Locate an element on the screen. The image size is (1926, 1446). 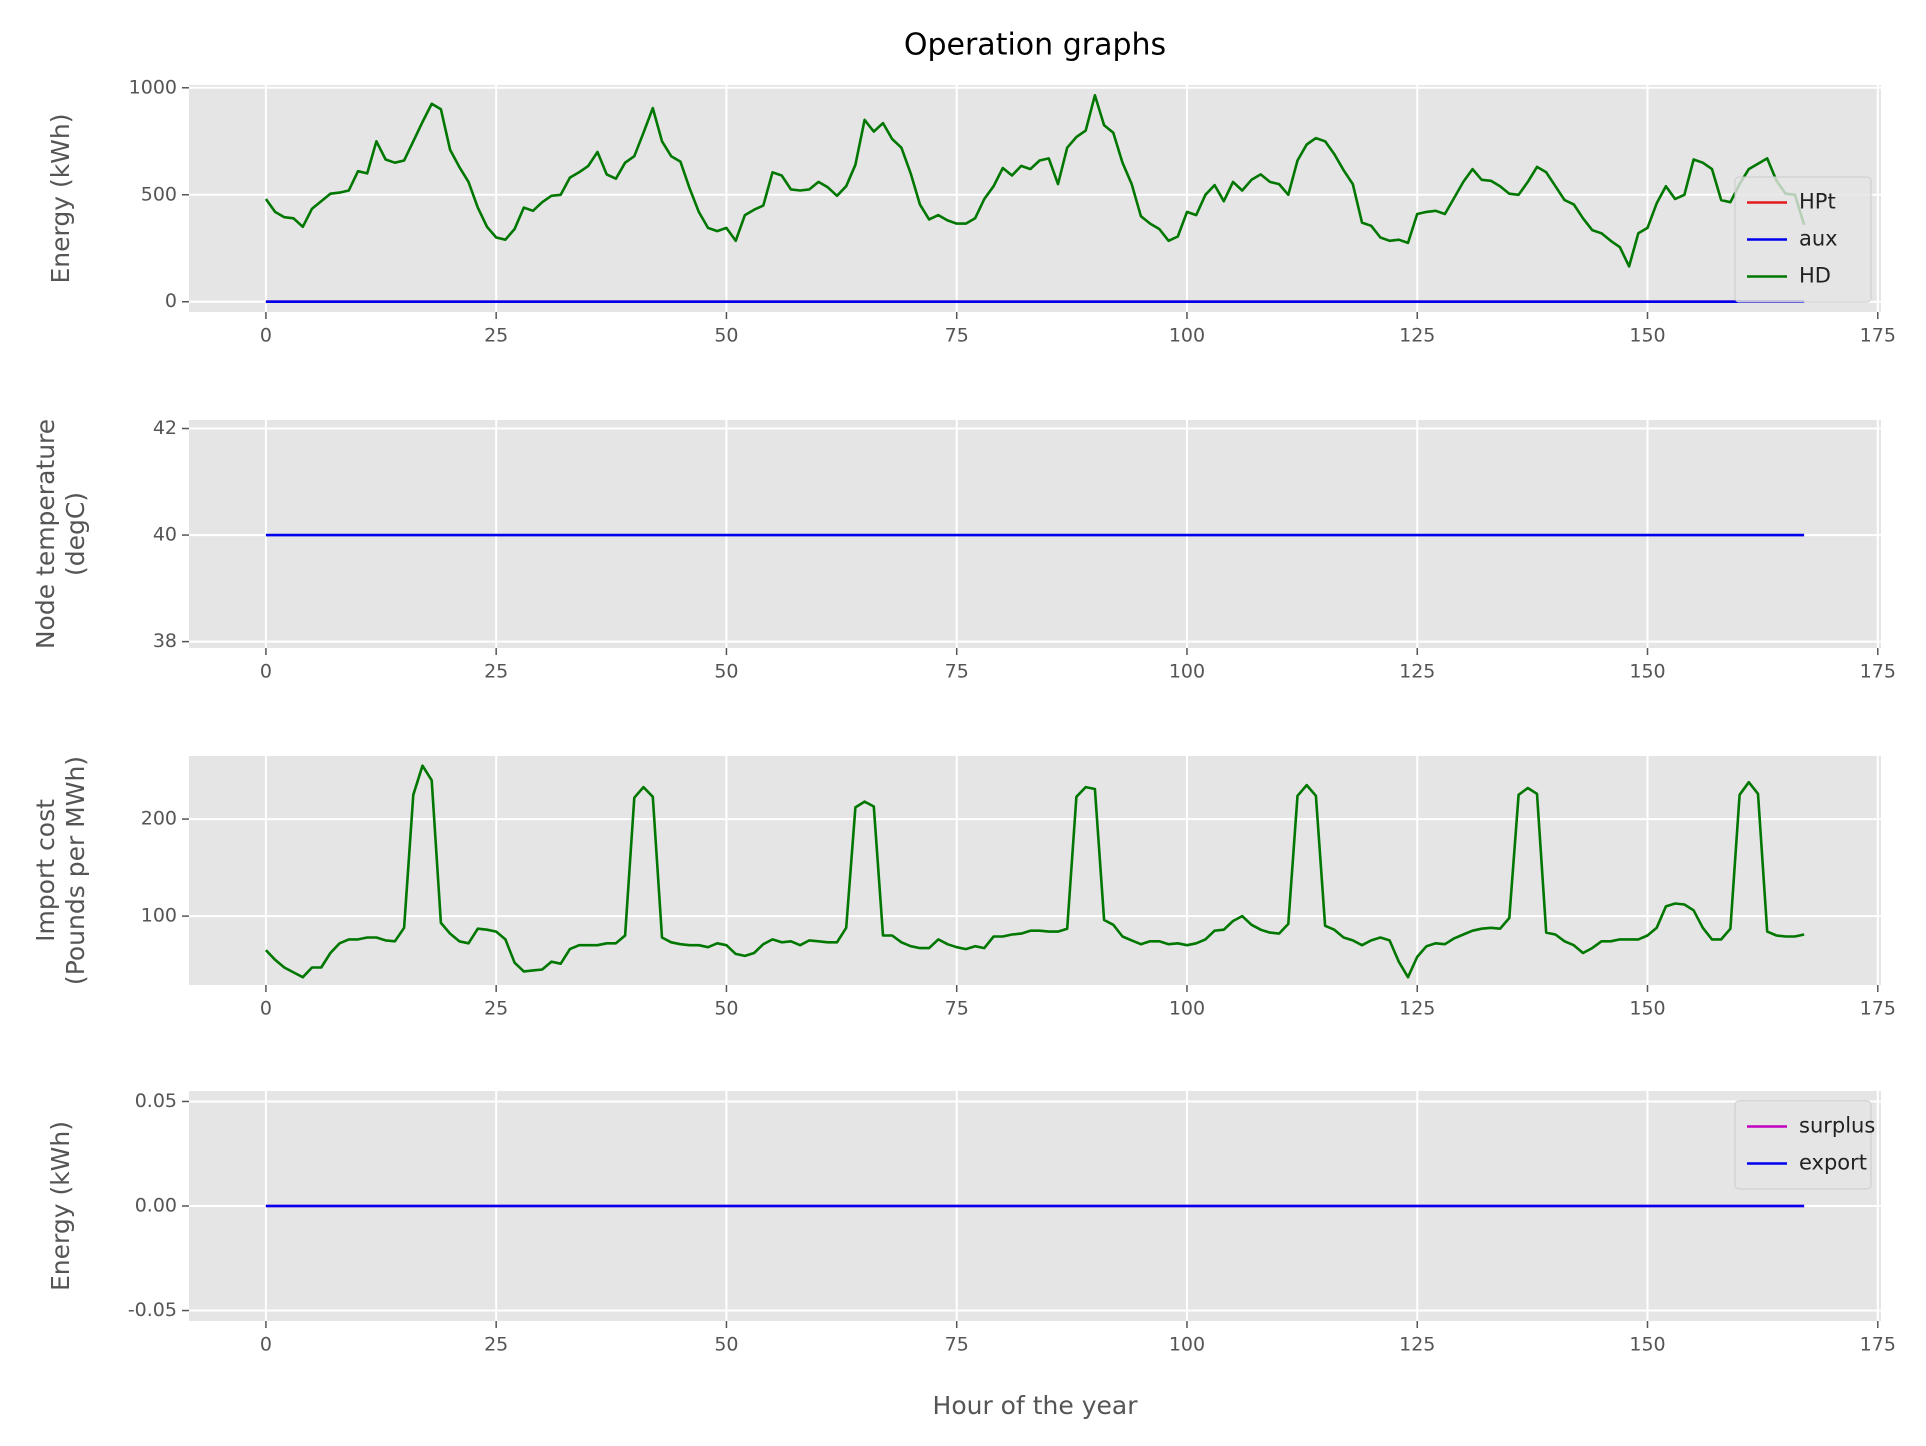
y-axis-label: Import cost is located at coordinates (45, 870).